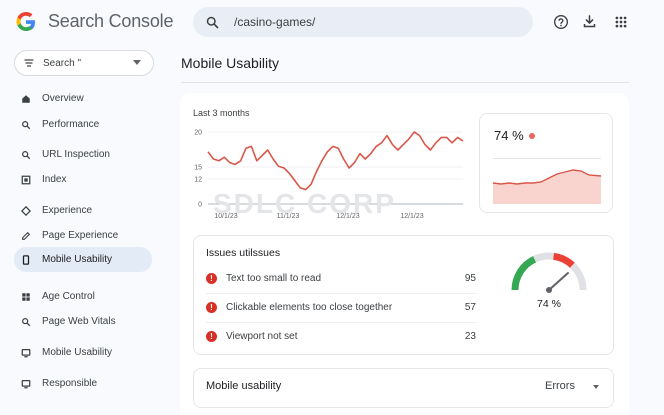 Image resolution: width=664 pixels, height=415 pixels. What do you see at coordinates (230, 63) in the screenshot?
I see `page-title: Mobile Usability` at bounding box center [230, 63].